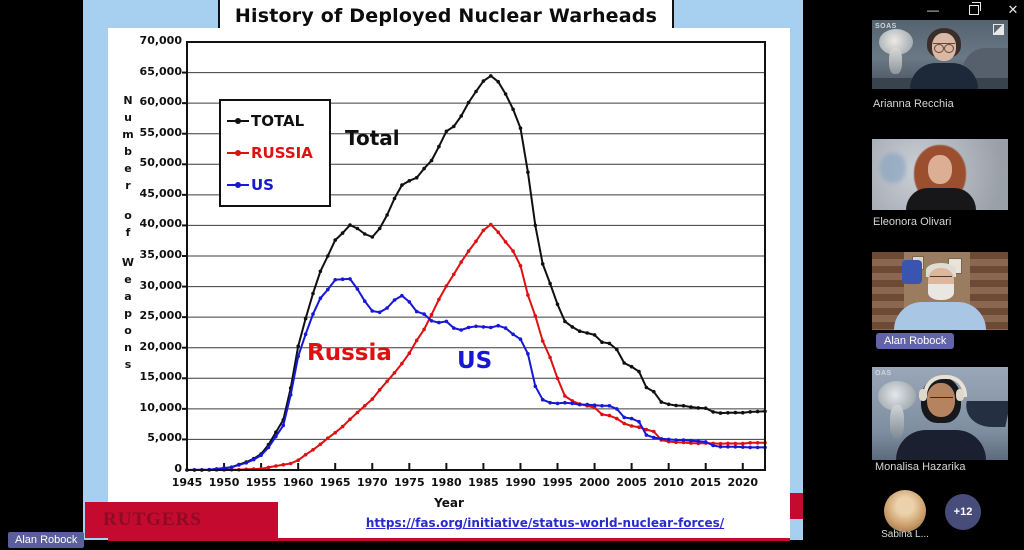  I want to click on legend-item-us: US, so click(275, 185).